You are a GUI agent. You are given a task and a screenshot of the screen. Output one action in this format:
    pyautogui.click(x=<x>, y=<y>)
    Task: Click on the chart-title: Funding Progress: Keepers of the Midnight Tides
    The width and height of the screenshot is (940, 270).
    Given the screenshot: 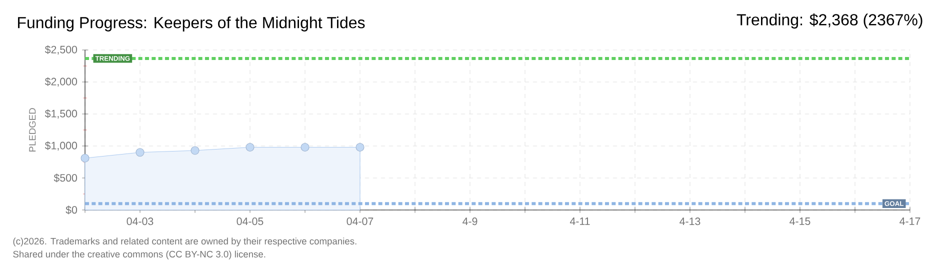 What is the action you would take?
    pyautogui.click(x=191, y=24)
    